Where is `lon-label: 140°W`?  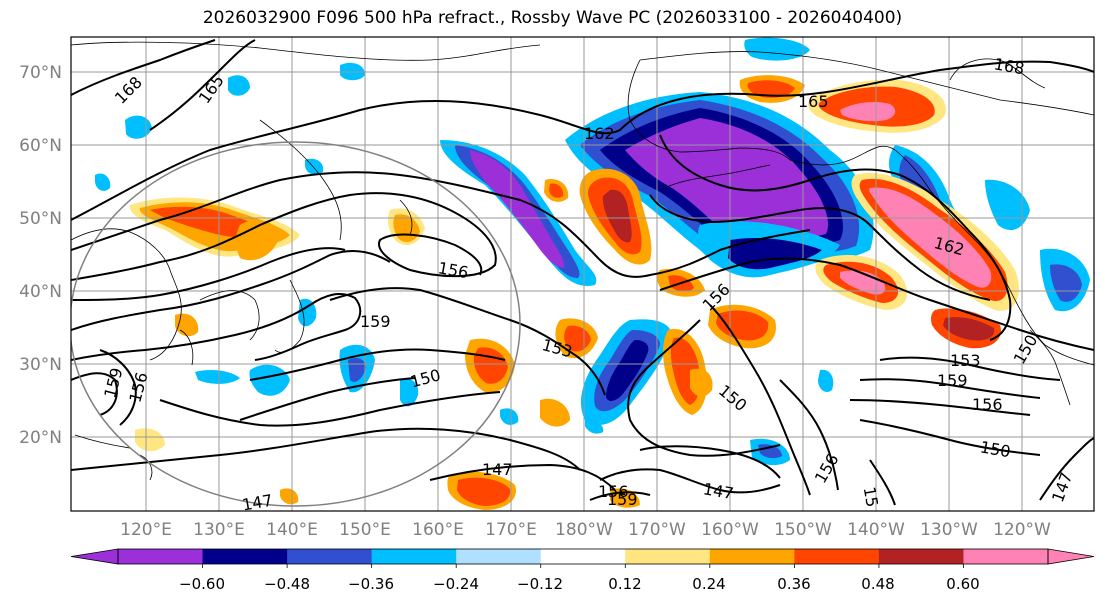 lon-label: 140°W is located at coordinates (876, 530).